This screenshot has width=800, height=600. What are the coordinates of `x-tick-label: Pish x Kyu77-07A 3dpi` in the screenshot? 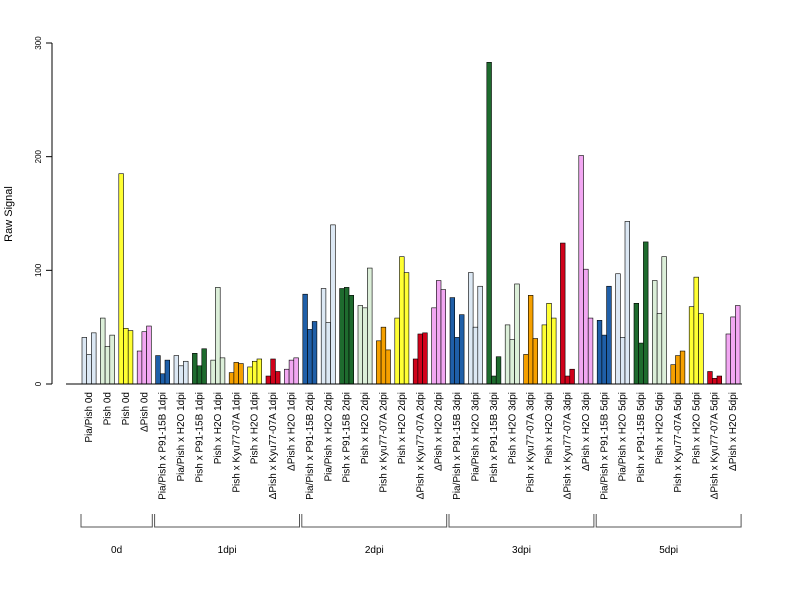 It's located at (531, 442).